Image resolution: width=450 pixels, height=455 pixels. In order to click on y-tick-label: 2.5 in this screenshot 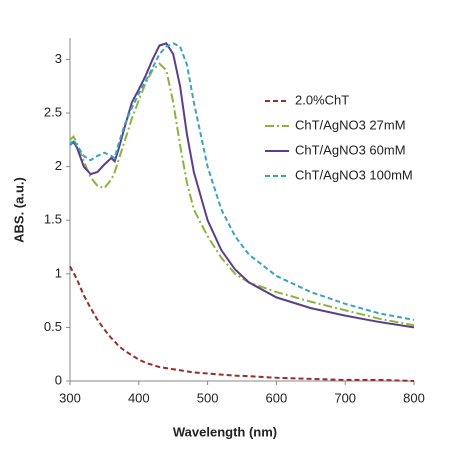, I will do `click(53, 111)`.